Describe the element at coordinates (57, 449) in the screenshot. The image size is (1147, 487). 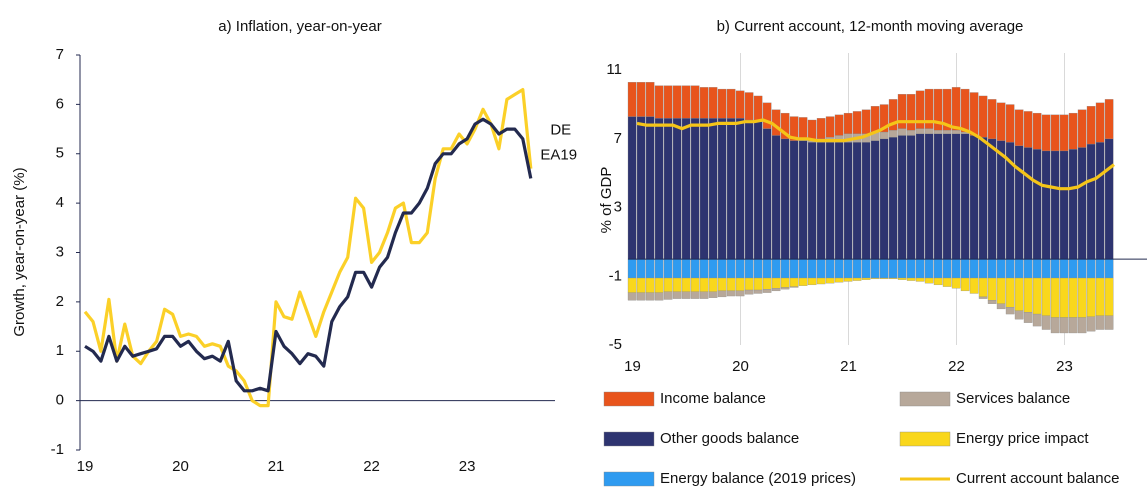
I see `y-tick-label: -1` at that location.